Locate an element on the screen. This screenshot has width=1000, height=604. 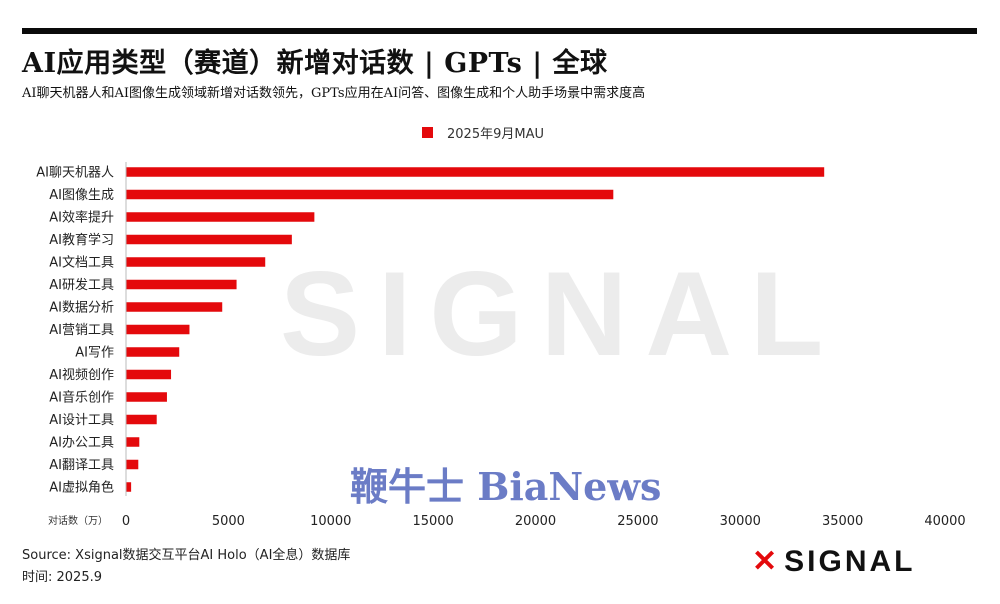
xsignal-logo: ✕ SIGNAL is located at coordinates (833, 561).